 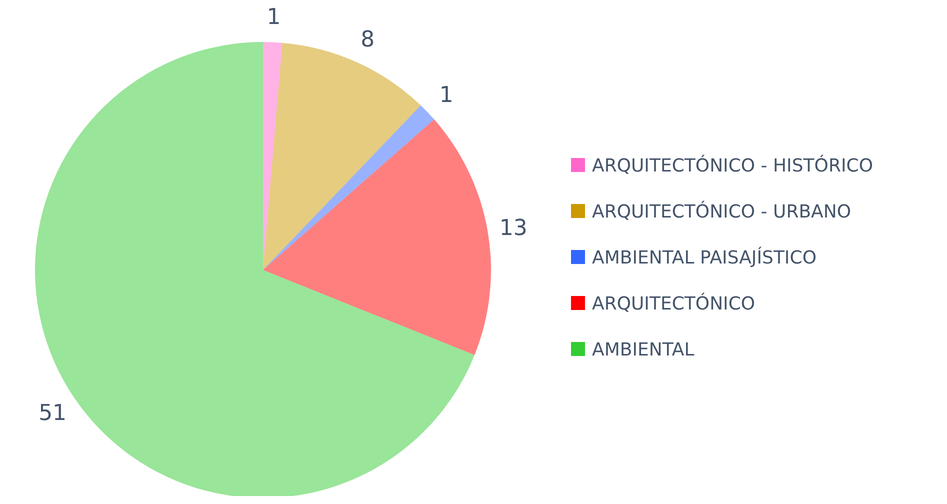 I want to click on data-label: 8, so click(x=367, y=39).